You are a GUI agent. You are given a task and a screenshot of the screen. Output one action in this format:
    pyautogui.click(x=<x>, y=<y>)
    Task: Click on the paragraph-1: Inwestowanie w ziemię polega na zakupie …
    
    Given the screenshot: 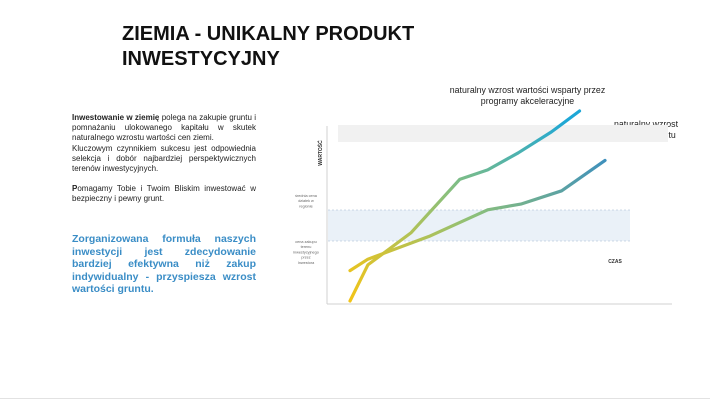 What is the action you would take?
    pyautogui.click(x=164, y=143)
    